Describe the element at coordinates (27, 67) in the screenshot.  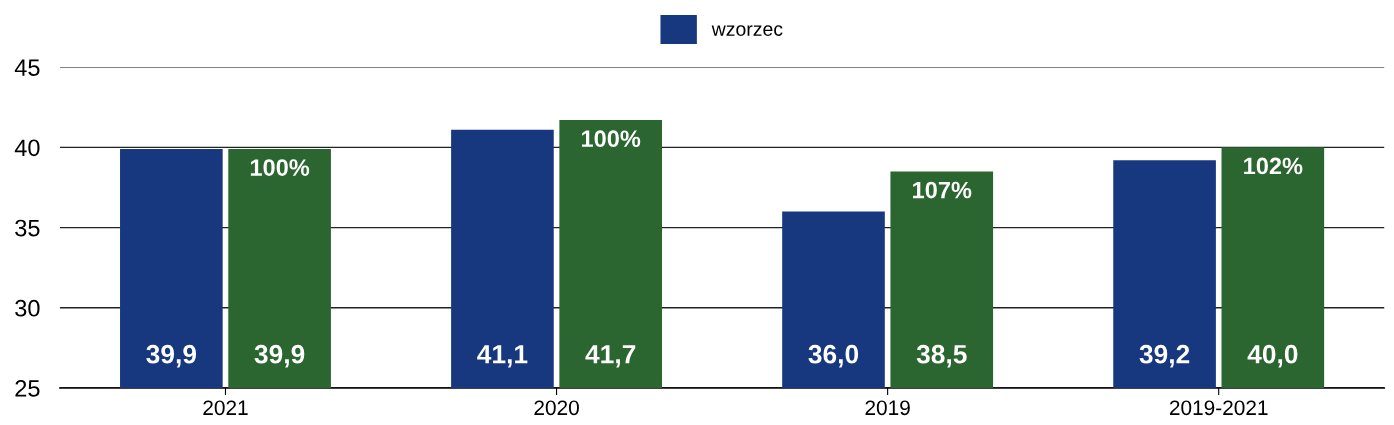
I see `y-tick-label: 45` at that location.